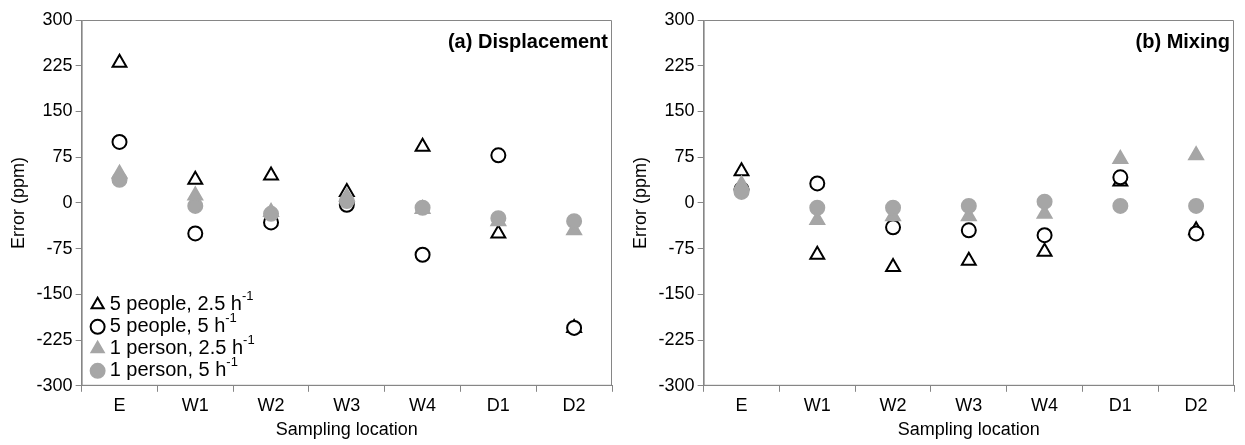 The width and height of the screenshot is (1245, 445). What do you see at coordinates (528, 40) in the screenshot?
I see `text: (a) Displacement` at bounding box center [528, 40].